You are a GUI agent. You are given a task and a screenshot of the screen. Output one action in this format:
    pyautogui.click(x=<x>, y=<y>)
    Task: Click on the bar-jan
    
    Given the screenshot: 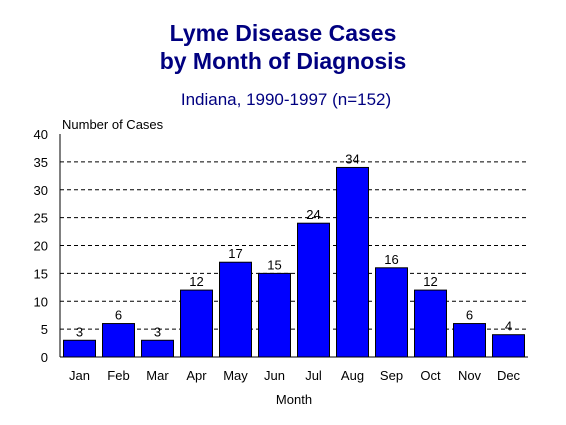 What is the action you would take?
    pyautogui.click(x=79, y=348)
    